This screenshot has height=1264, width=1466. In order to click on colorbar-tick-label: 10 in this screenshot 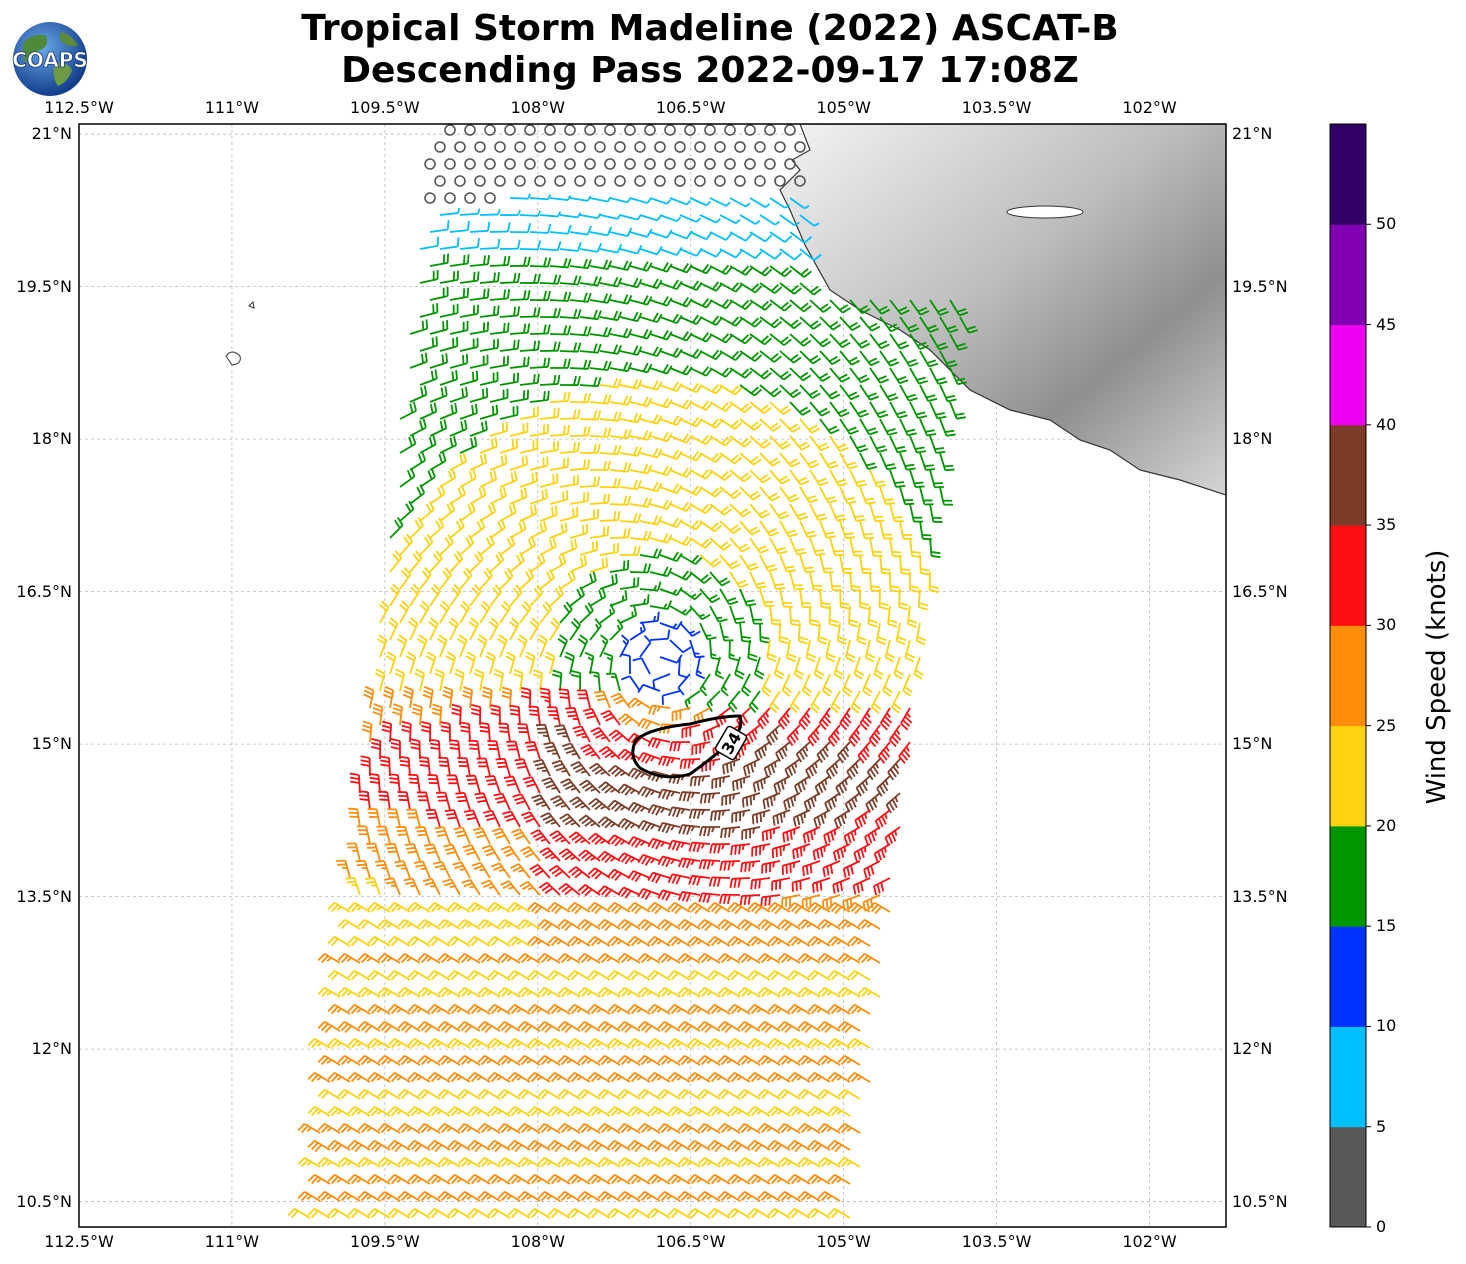, I will do `click(1386, 1026)`.